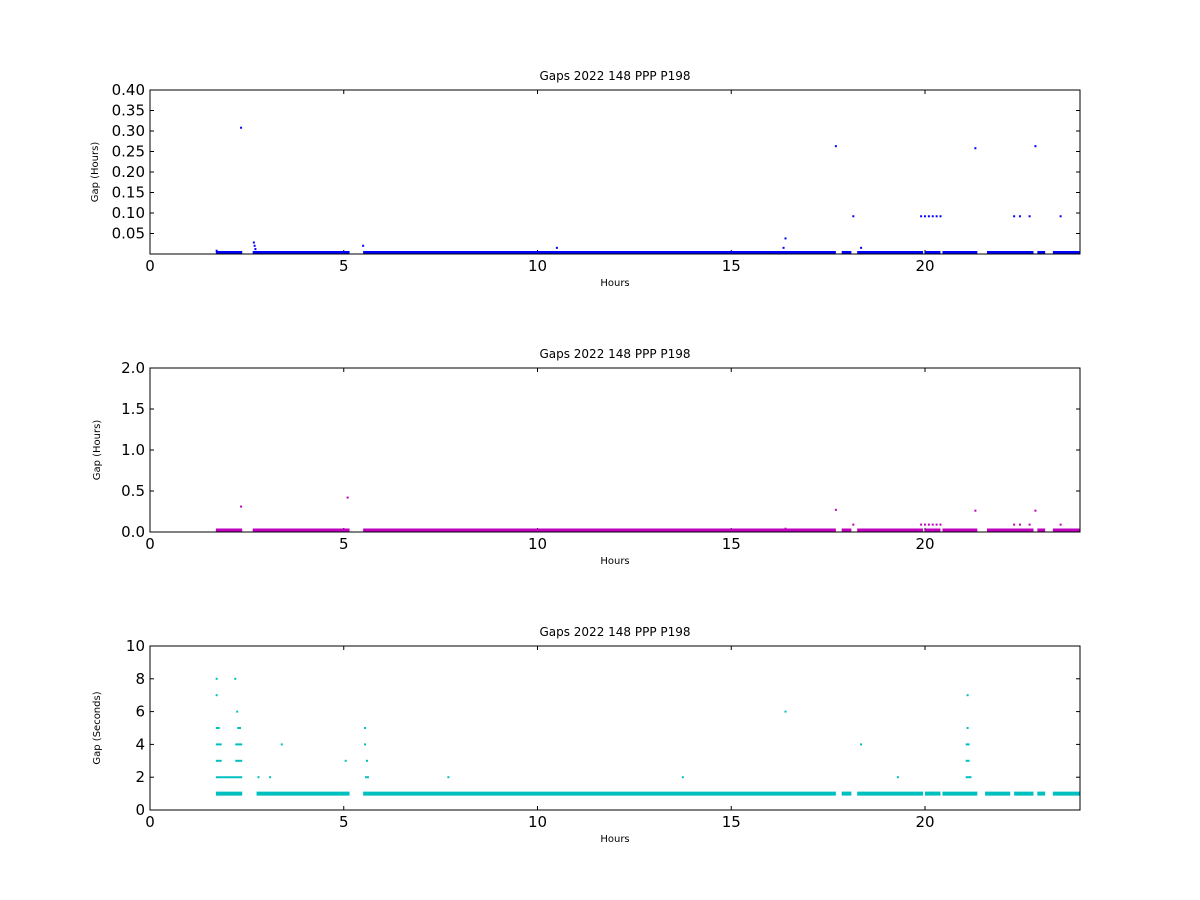 Image resolution: width=1200 pixels, height=900 pixels. I want to click on y-tick-label: 0.15, so click(128, 193).